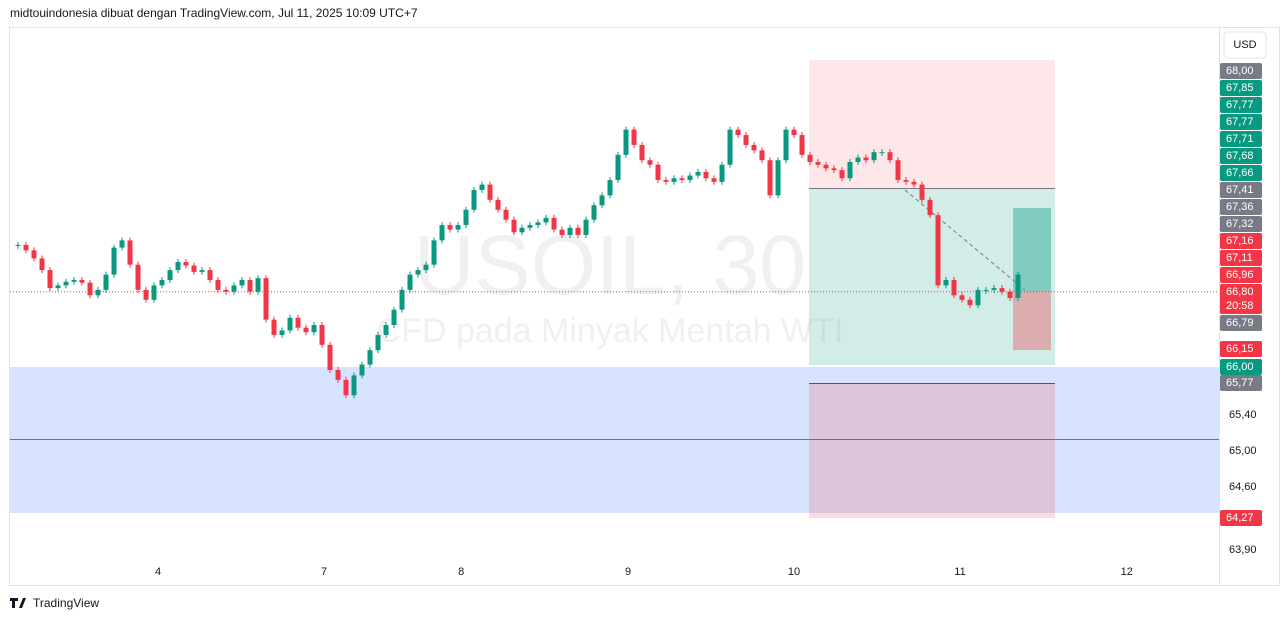  Describe the element at coordinates (324, 572) in the screenshot. I see `x-tick-label: 7` at that location.